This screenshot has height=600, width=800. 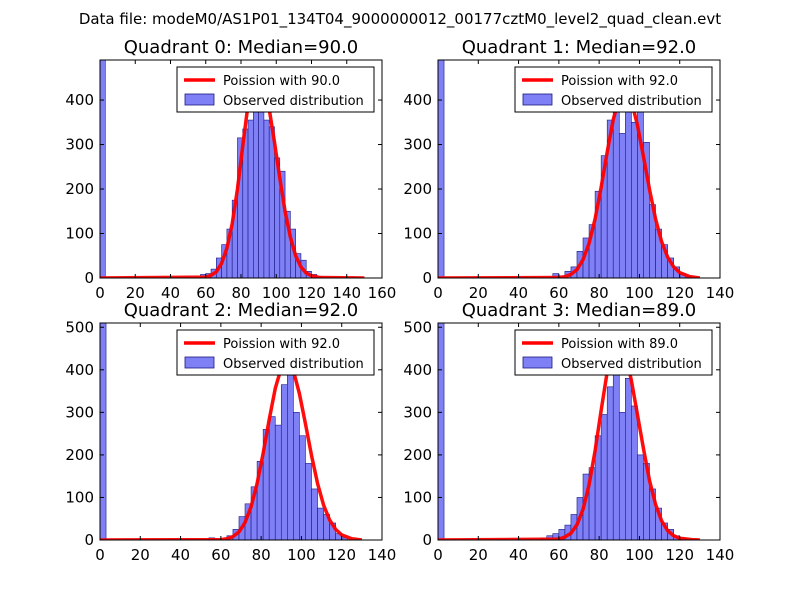 What do you see at coordinates (613, 352) in the screenshot?
I see `legend: Poission with 89.0 Observed distribution` at bounding box center [613, 352].